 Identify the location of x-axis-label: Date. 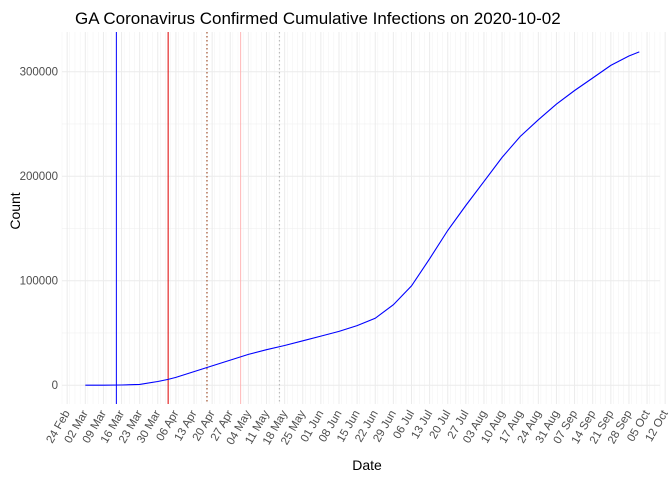
(367, 465).